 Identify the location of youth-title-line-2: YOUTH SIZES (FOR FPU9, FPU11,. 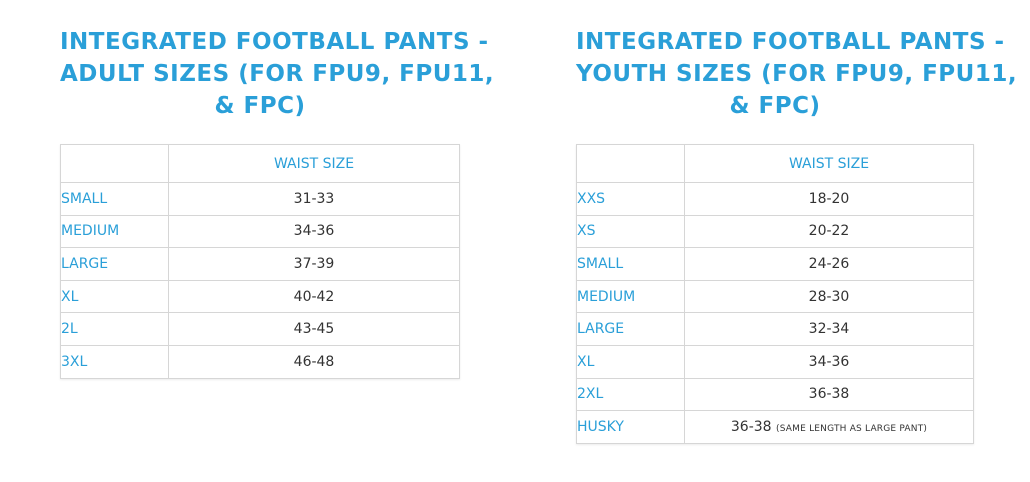
(797, 74).